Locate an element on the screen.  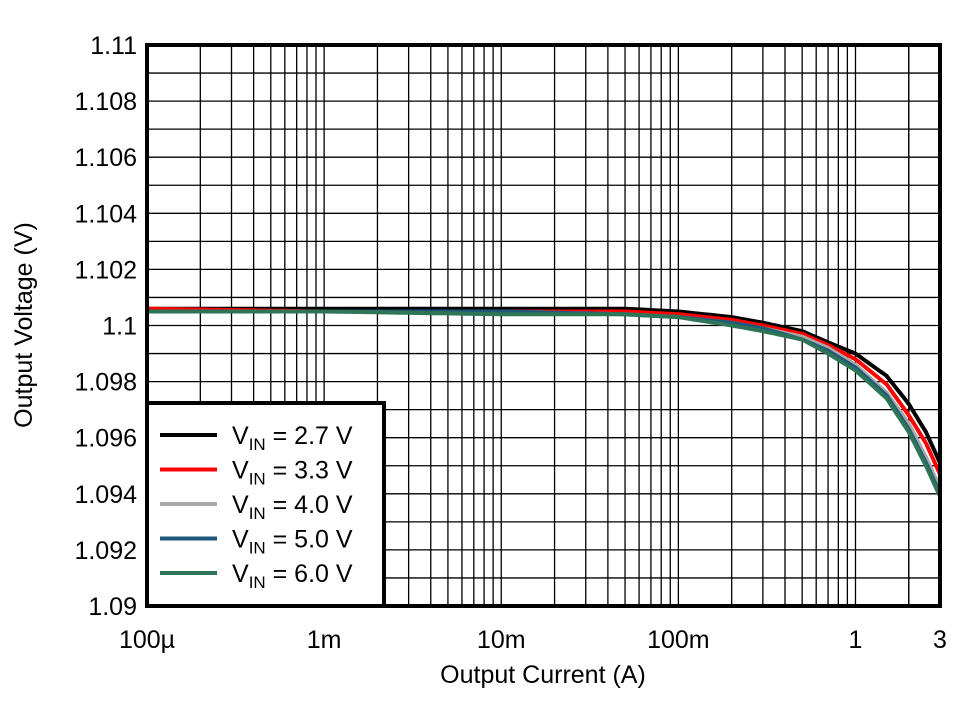
y-tick-label: 1.102 is located at coordinates (105, 270).